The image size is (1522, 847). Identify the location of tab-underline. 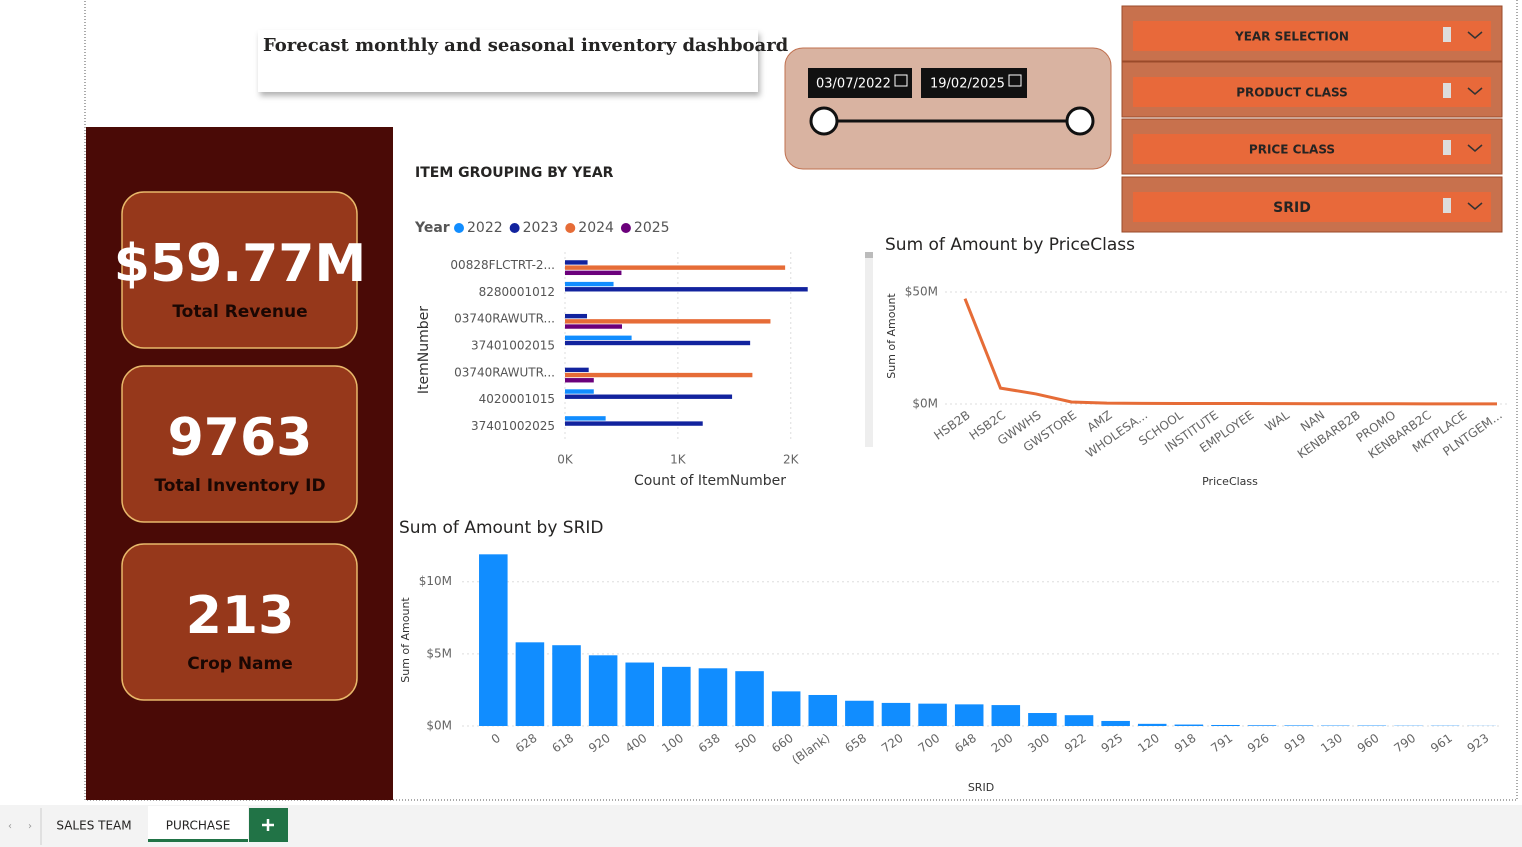
(198, 840).